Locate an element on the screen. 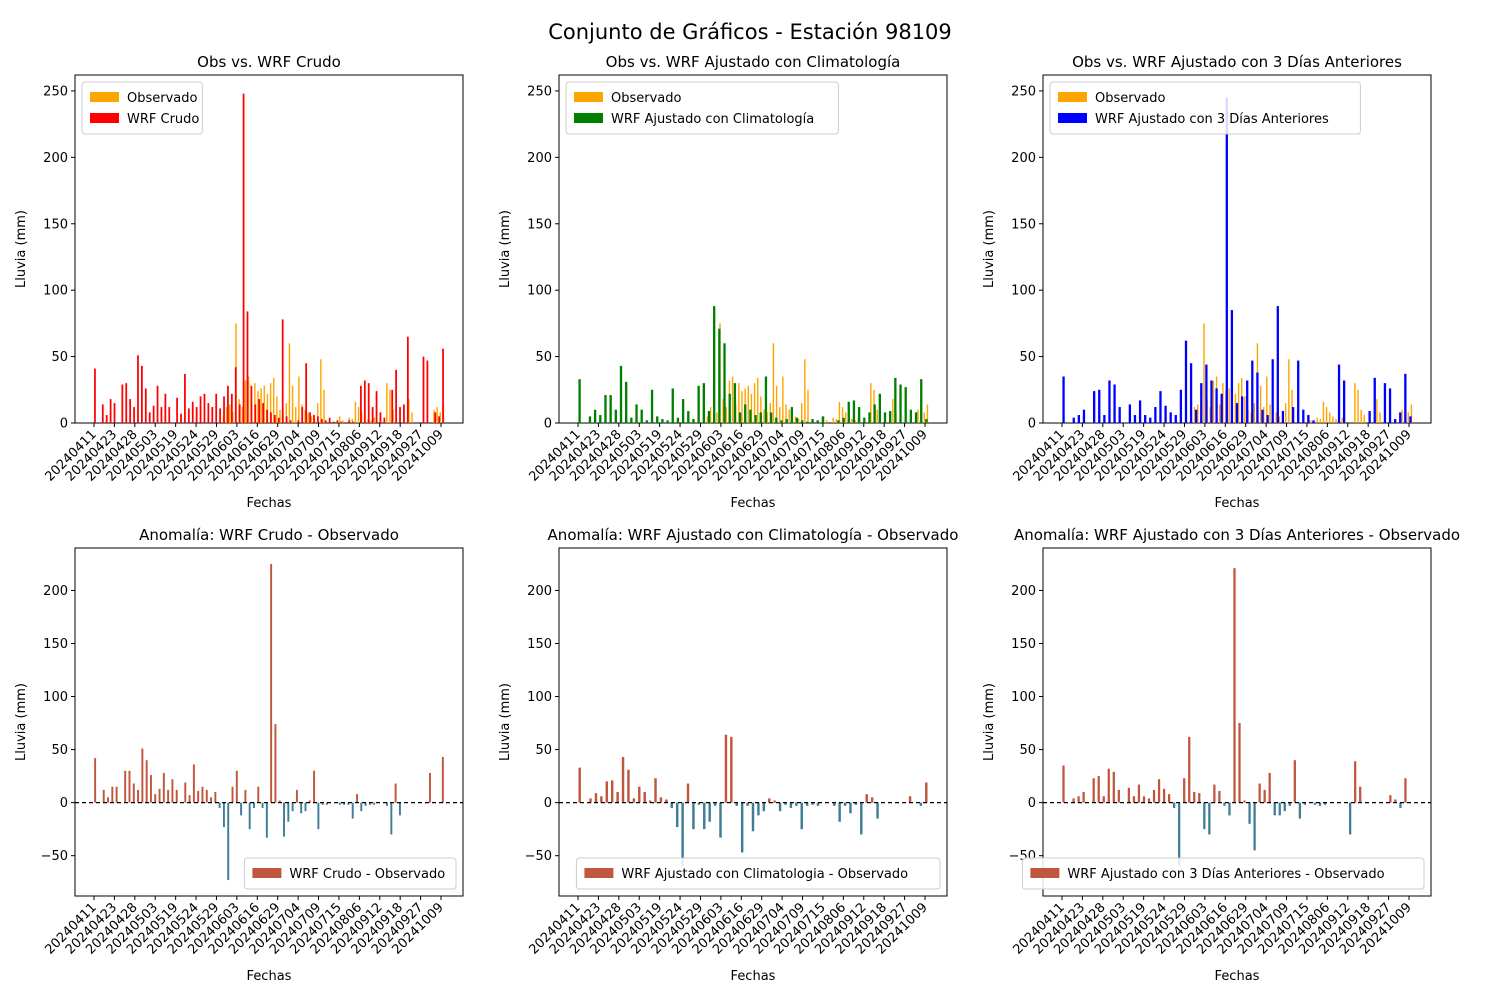  legend: Observado WRF Crudo is located at coordinates (142, 108).